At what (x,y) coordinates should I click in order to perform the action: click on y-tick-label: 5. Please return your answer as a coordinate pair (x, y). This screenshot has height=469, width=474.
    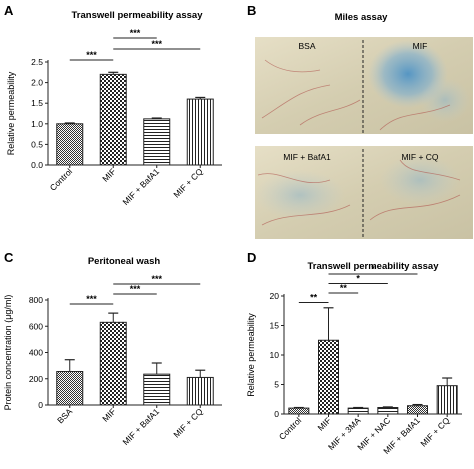
    Looking at the image, I should click on (276, 385).